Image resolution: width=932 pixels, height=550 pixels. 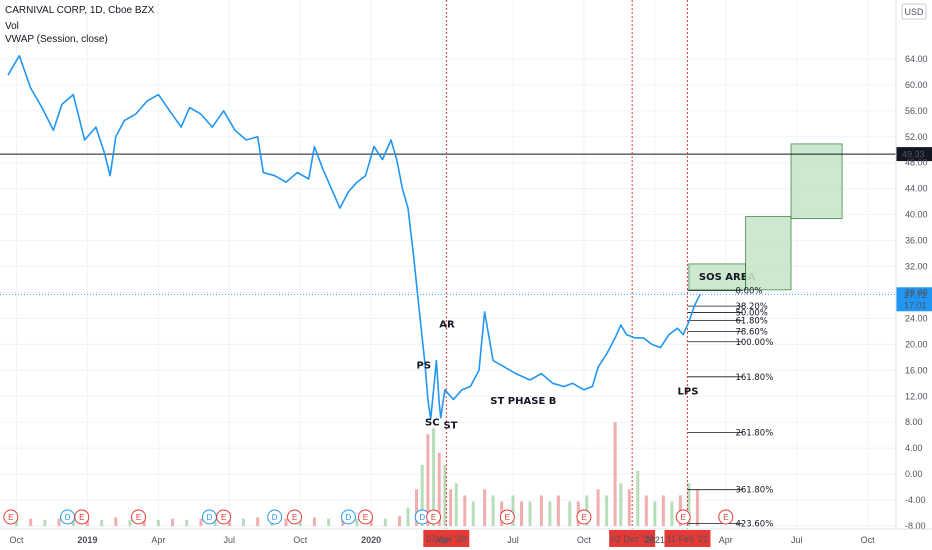 What do you see at coordinates (754, 524) in the screenshot?
I see `fib-level-label: 423.60%` at bounding box center [754, 524].